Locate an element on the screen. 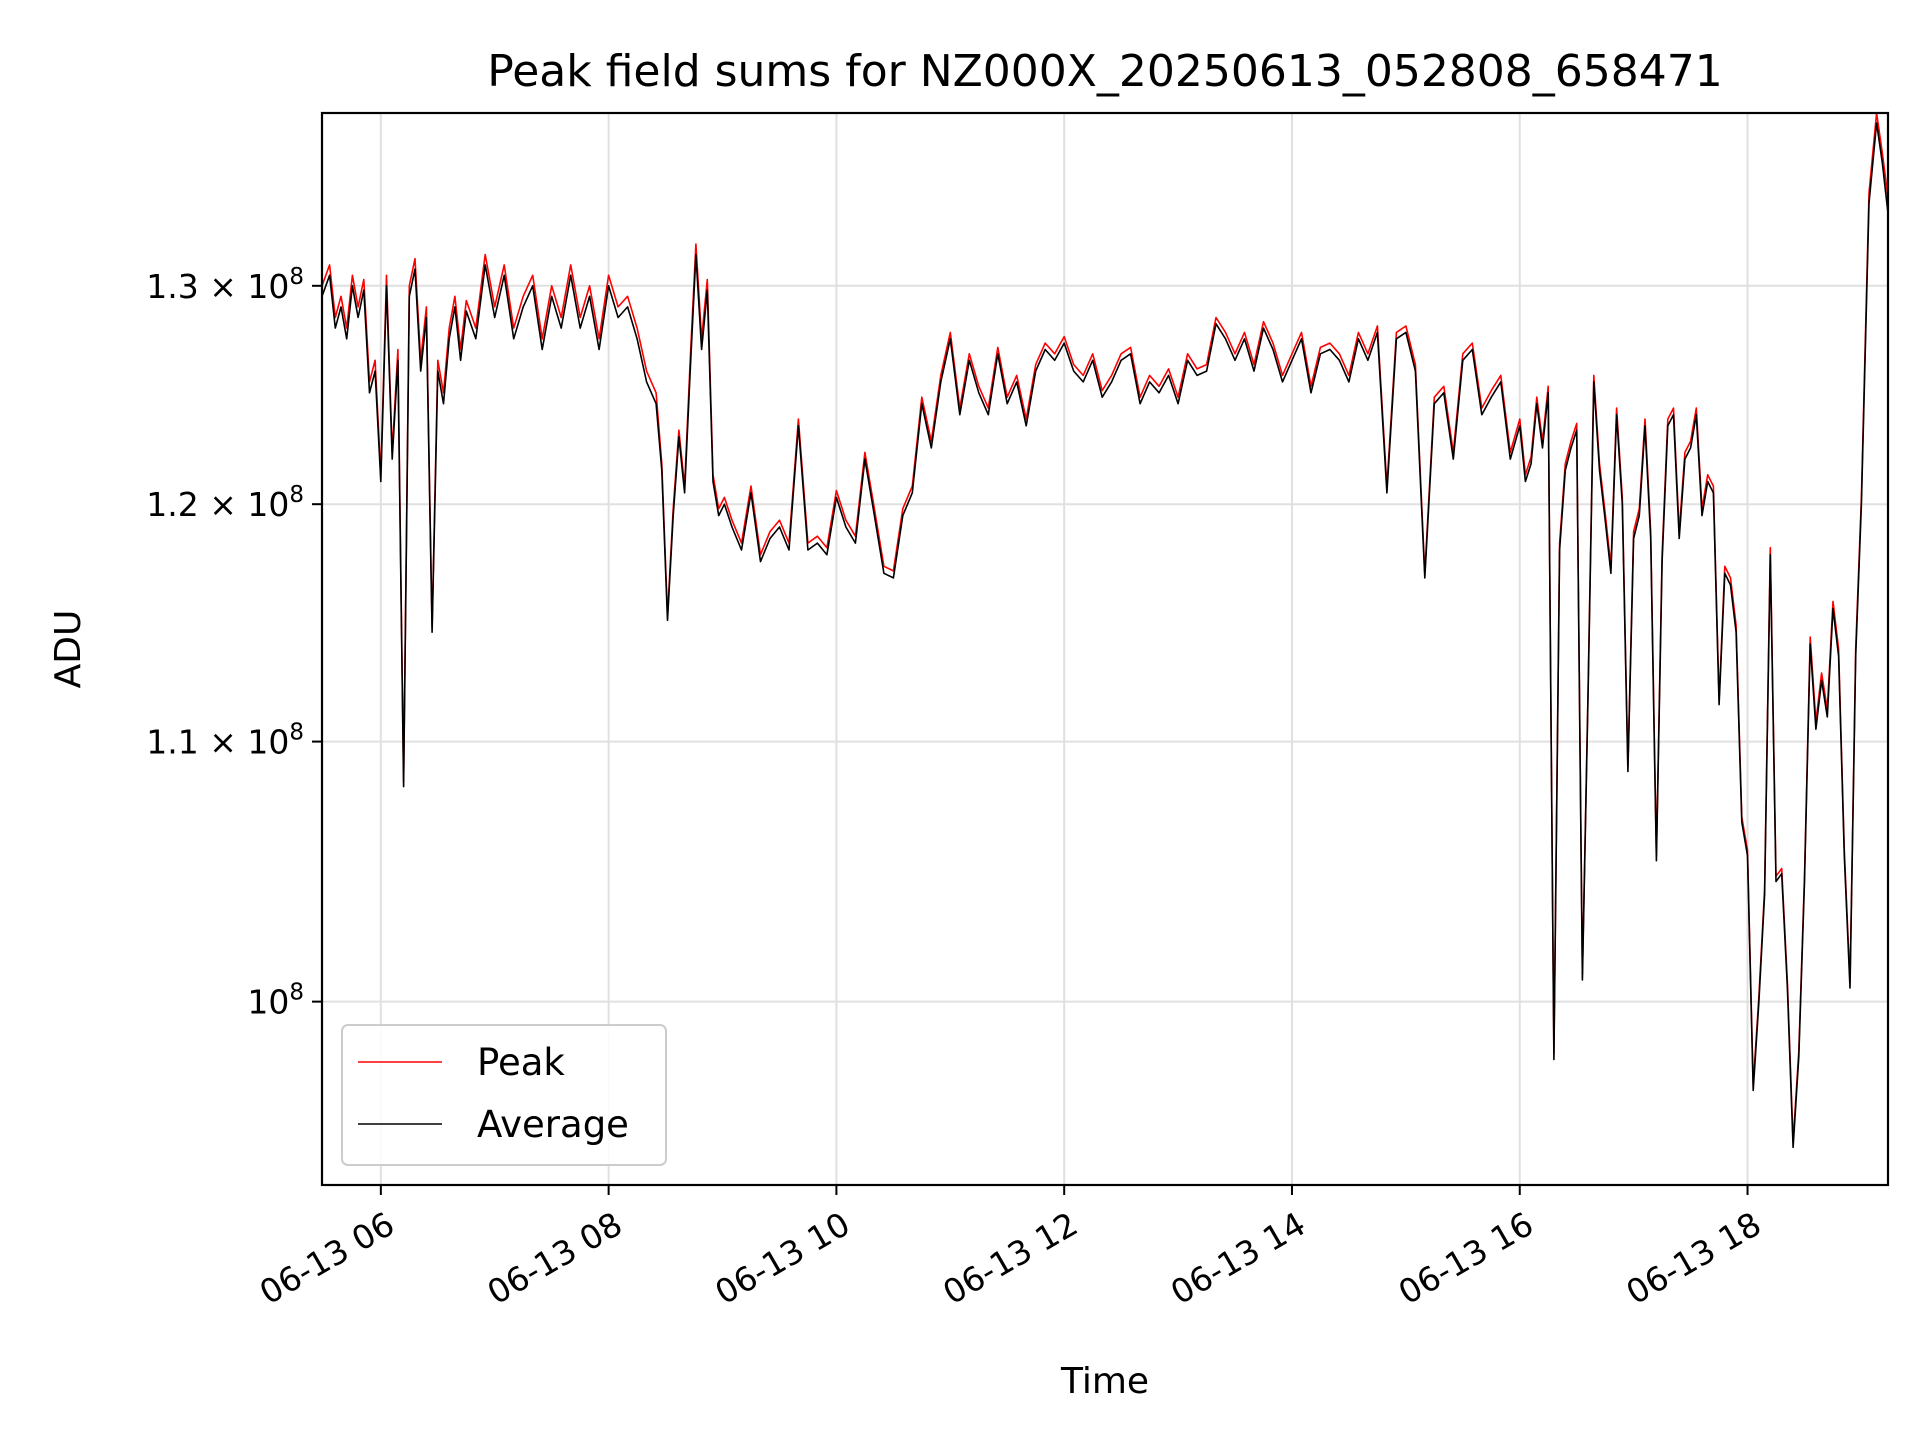 This screenshot has width=1920, height=1440. legend-label-peak: Peak is located at coordinates (521, 1062).